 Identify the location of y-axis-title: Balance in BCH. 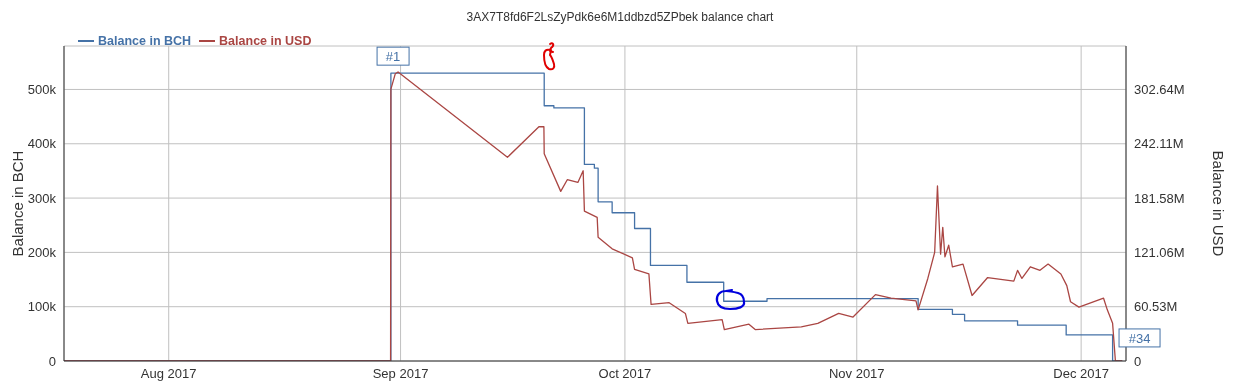
(18, 203).